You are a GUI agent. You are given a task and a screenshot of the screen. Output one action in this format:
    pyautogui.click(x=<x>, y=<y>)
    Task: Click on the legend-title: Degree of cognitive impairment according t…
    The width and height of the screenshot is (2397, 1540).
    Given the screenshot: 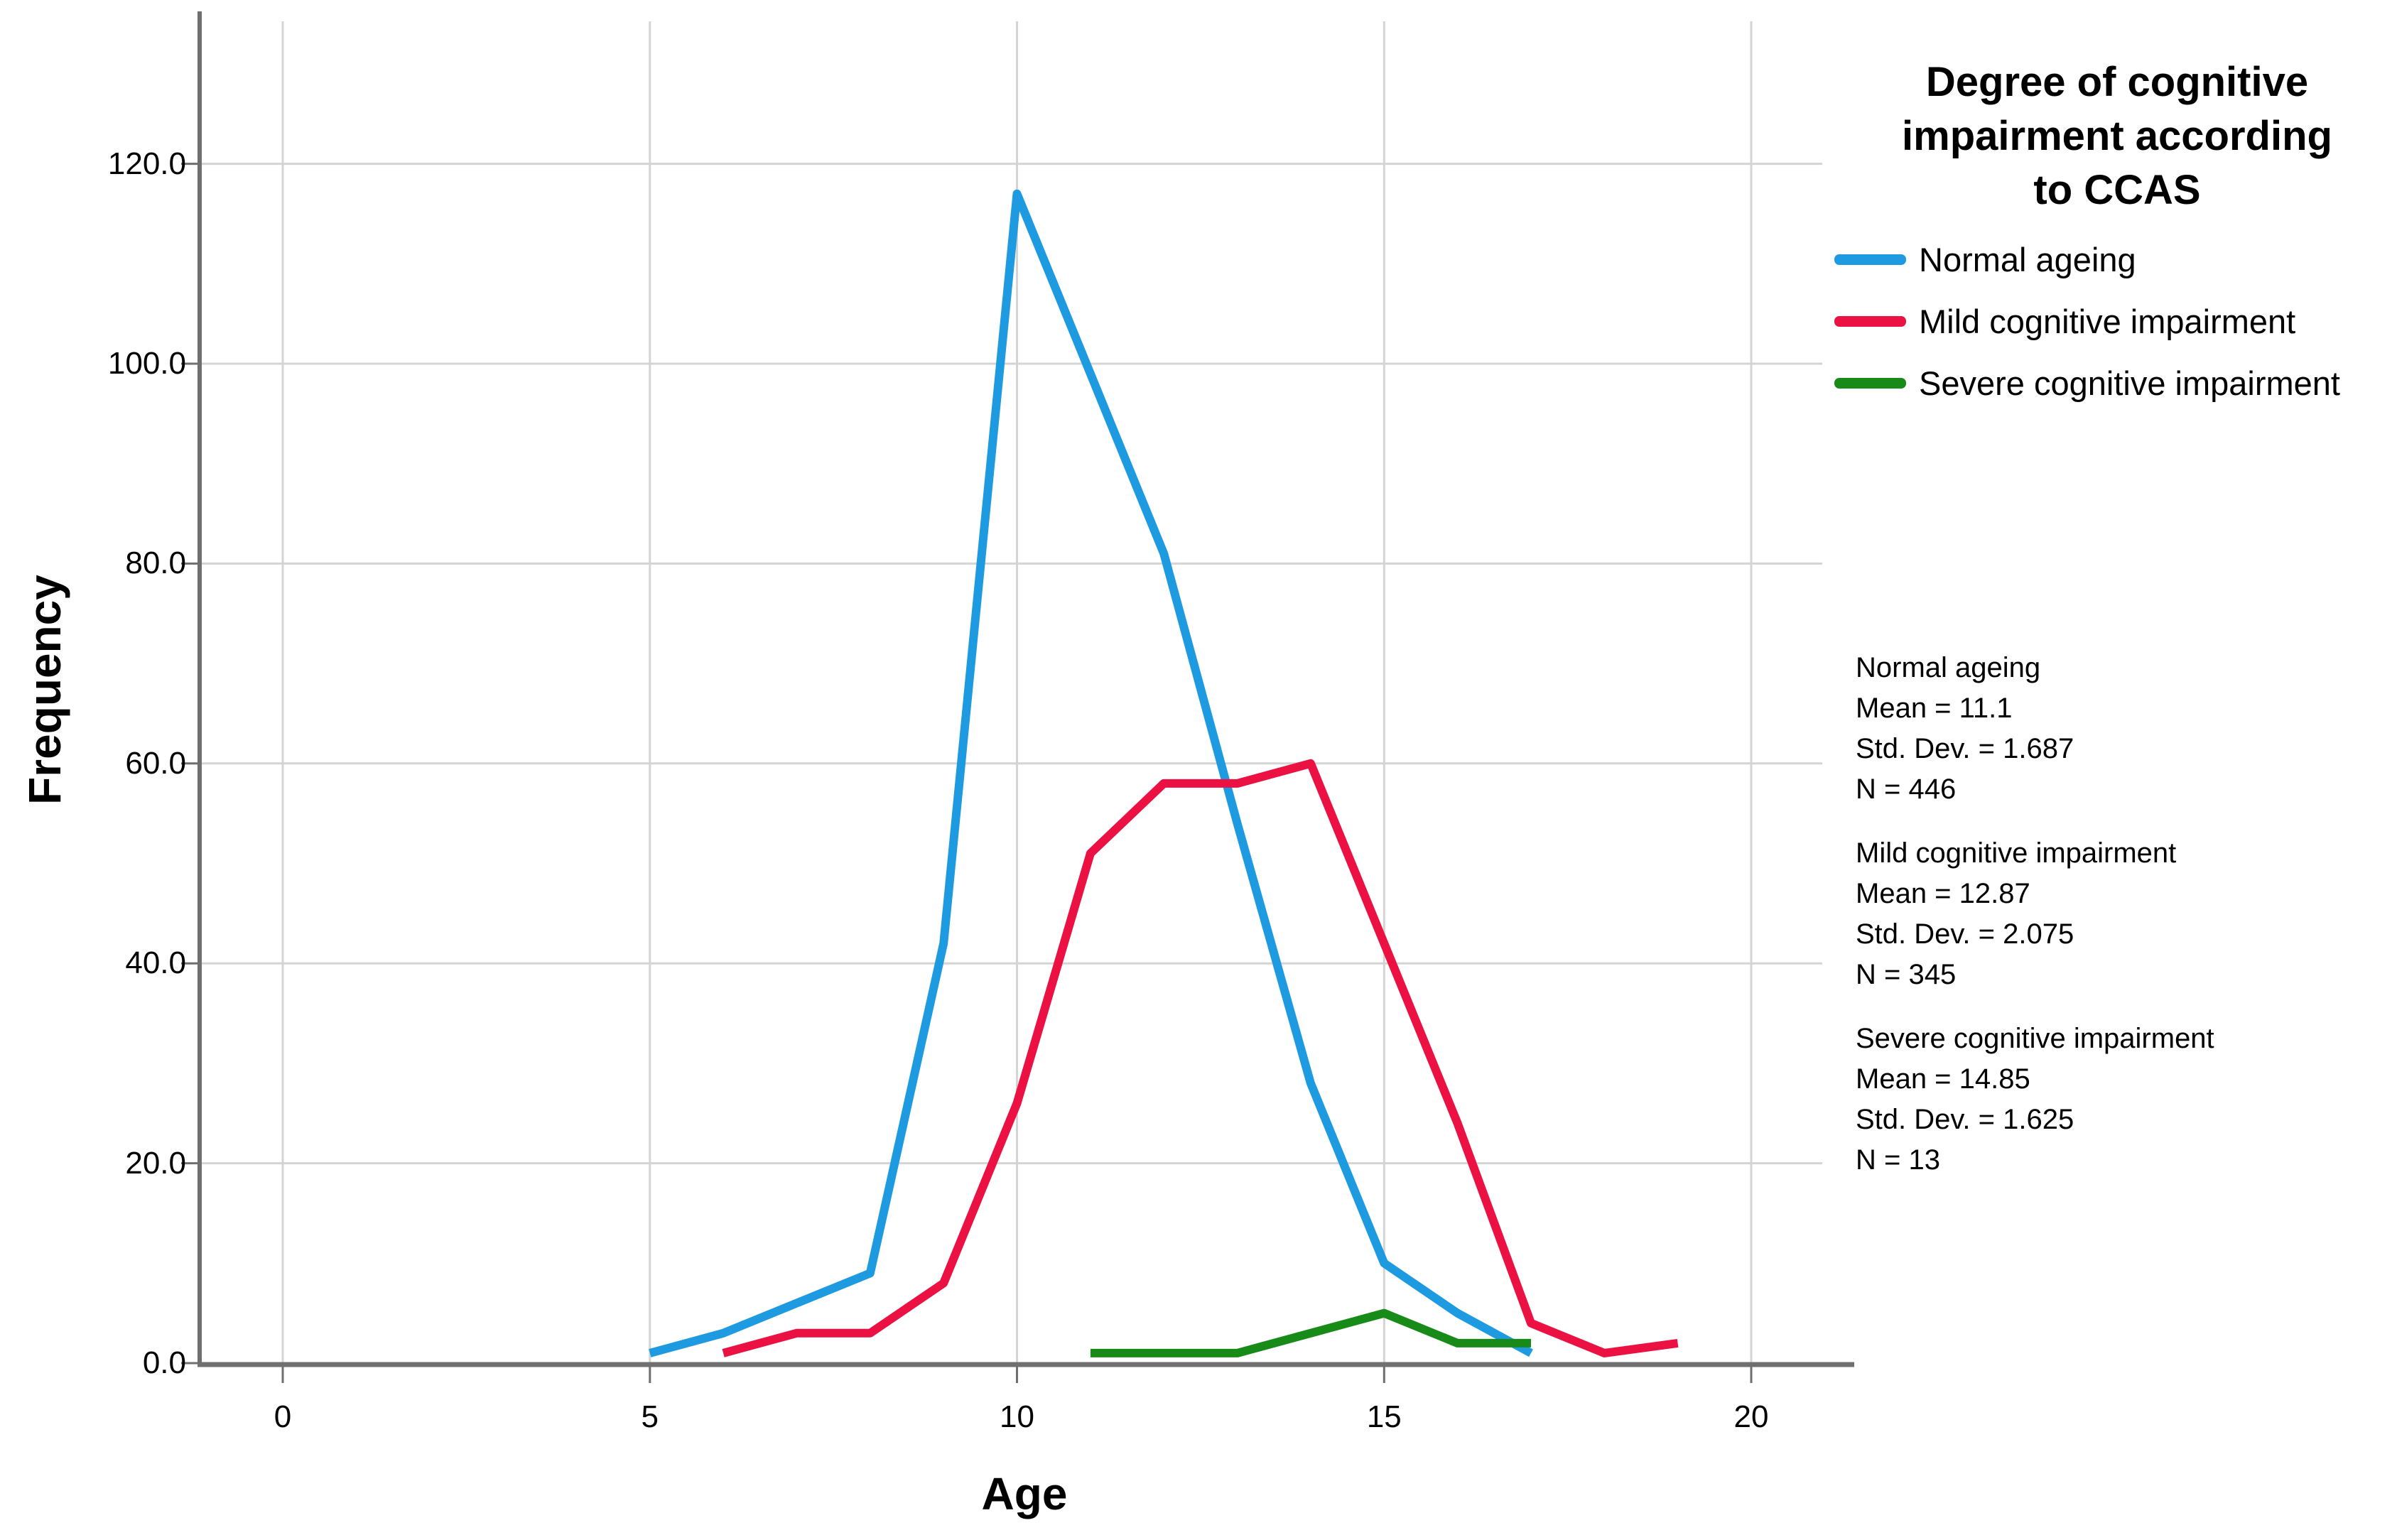 What is the action you would take?
    pyautogui.click(x=2117, y=136)
    